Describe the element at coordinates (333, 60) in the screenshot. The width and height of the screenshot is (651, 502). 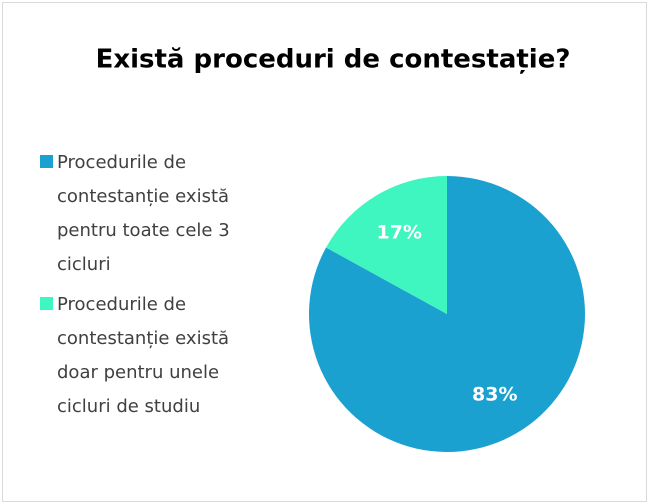
I see `chart-title: Există proceduri de contestație?` at that location.